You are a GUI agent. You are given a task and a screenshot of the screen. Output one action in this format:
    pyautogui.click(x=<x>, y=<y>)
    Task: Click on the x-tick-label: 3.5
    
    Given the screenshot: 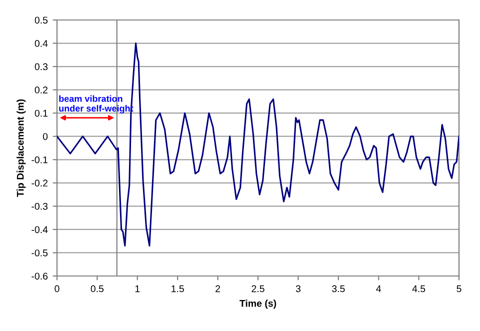 What is the action you would take?
    pyautogui.click(x=338, y=288)
    